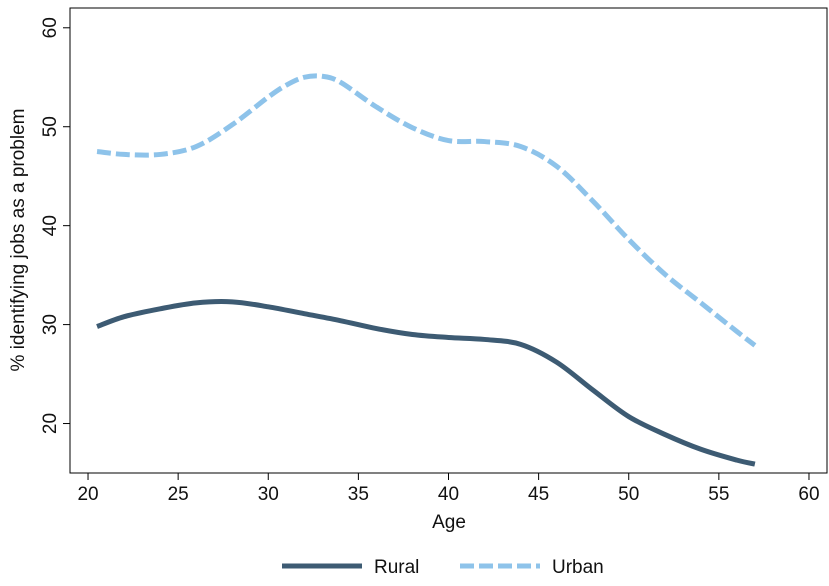 The image size is (829, 586). Describe the element at coordinates (448, 494) in the screenshot. I see `x-tick-label: 40` at that location.